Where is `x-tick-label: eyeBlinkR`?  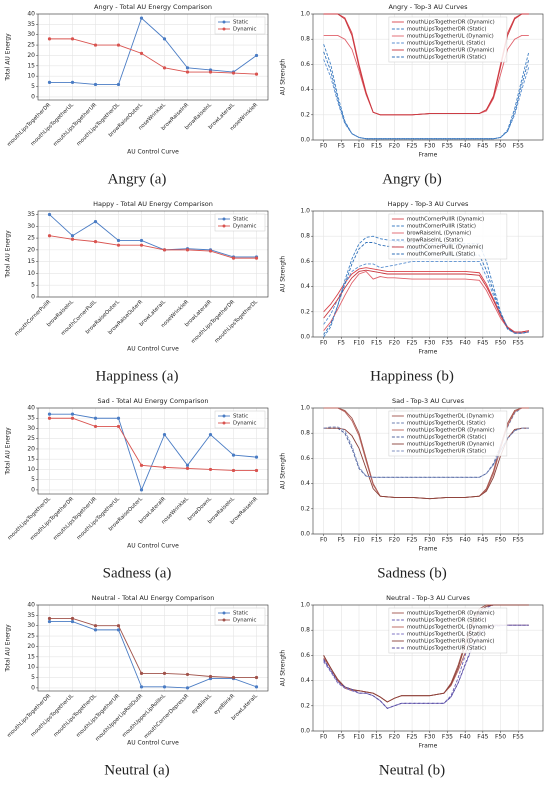
x-tick-label: eyeBlinkR is located at coordinates (224, 704).